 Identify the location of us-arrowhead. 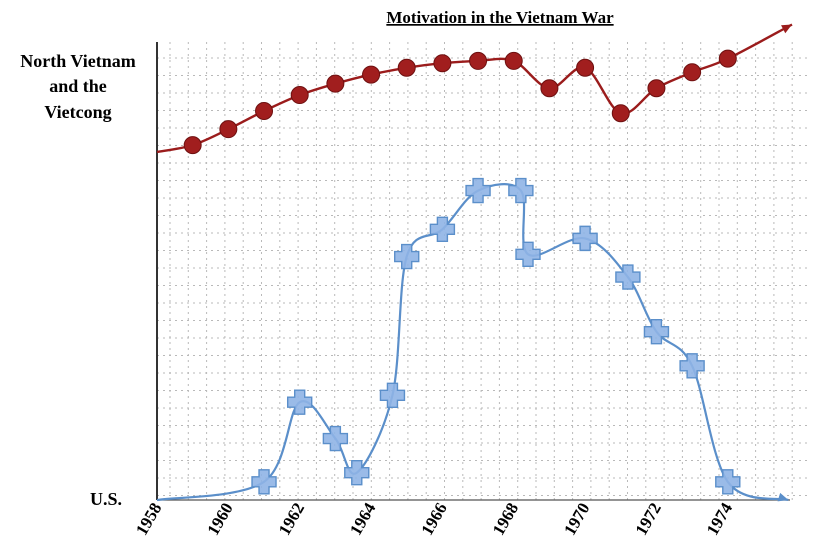
(783, 497).